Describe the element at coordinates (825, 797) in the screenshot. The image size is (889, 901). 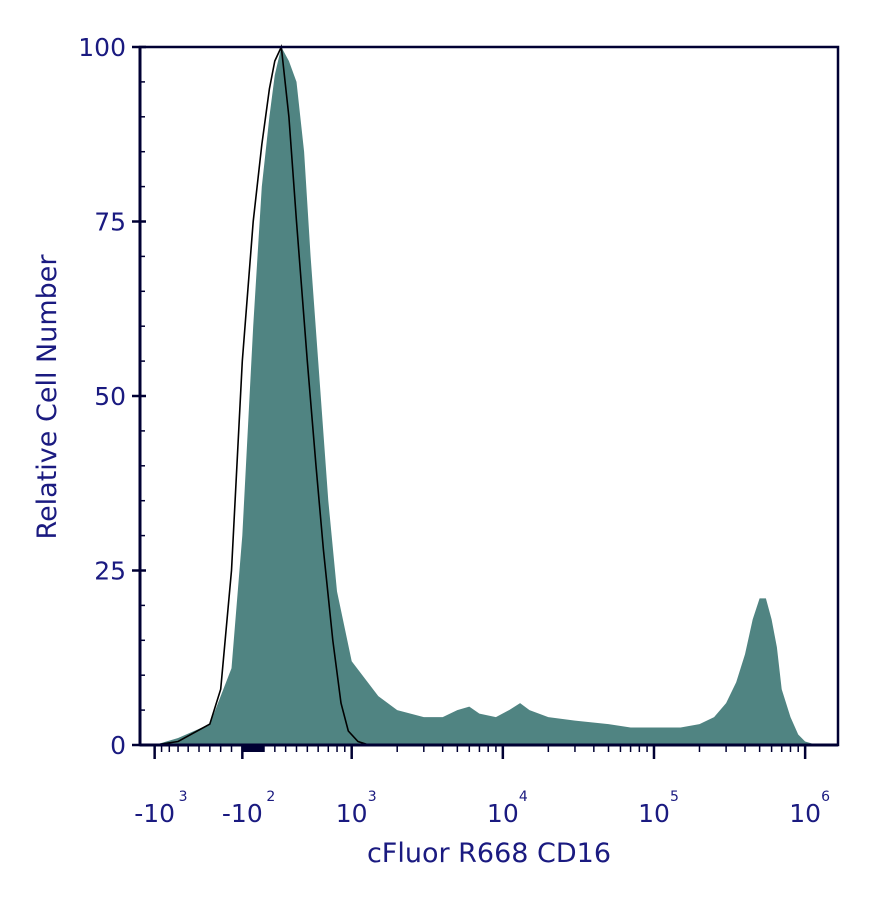
I see `x-tick-exponent: 6` at that location.